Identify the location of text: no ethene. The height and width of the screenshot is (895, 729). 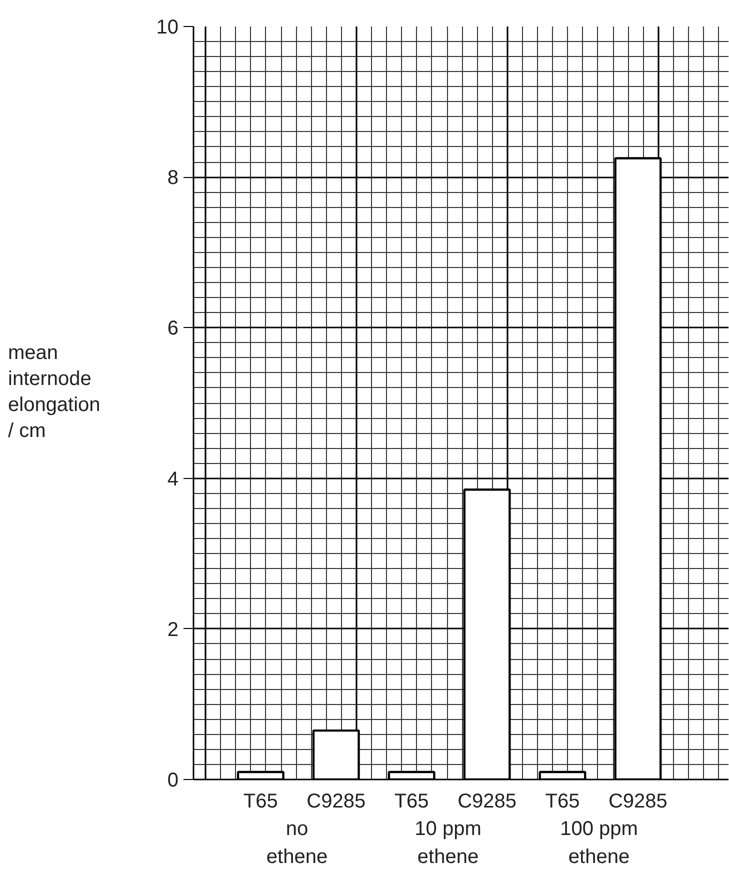
(297, 843).